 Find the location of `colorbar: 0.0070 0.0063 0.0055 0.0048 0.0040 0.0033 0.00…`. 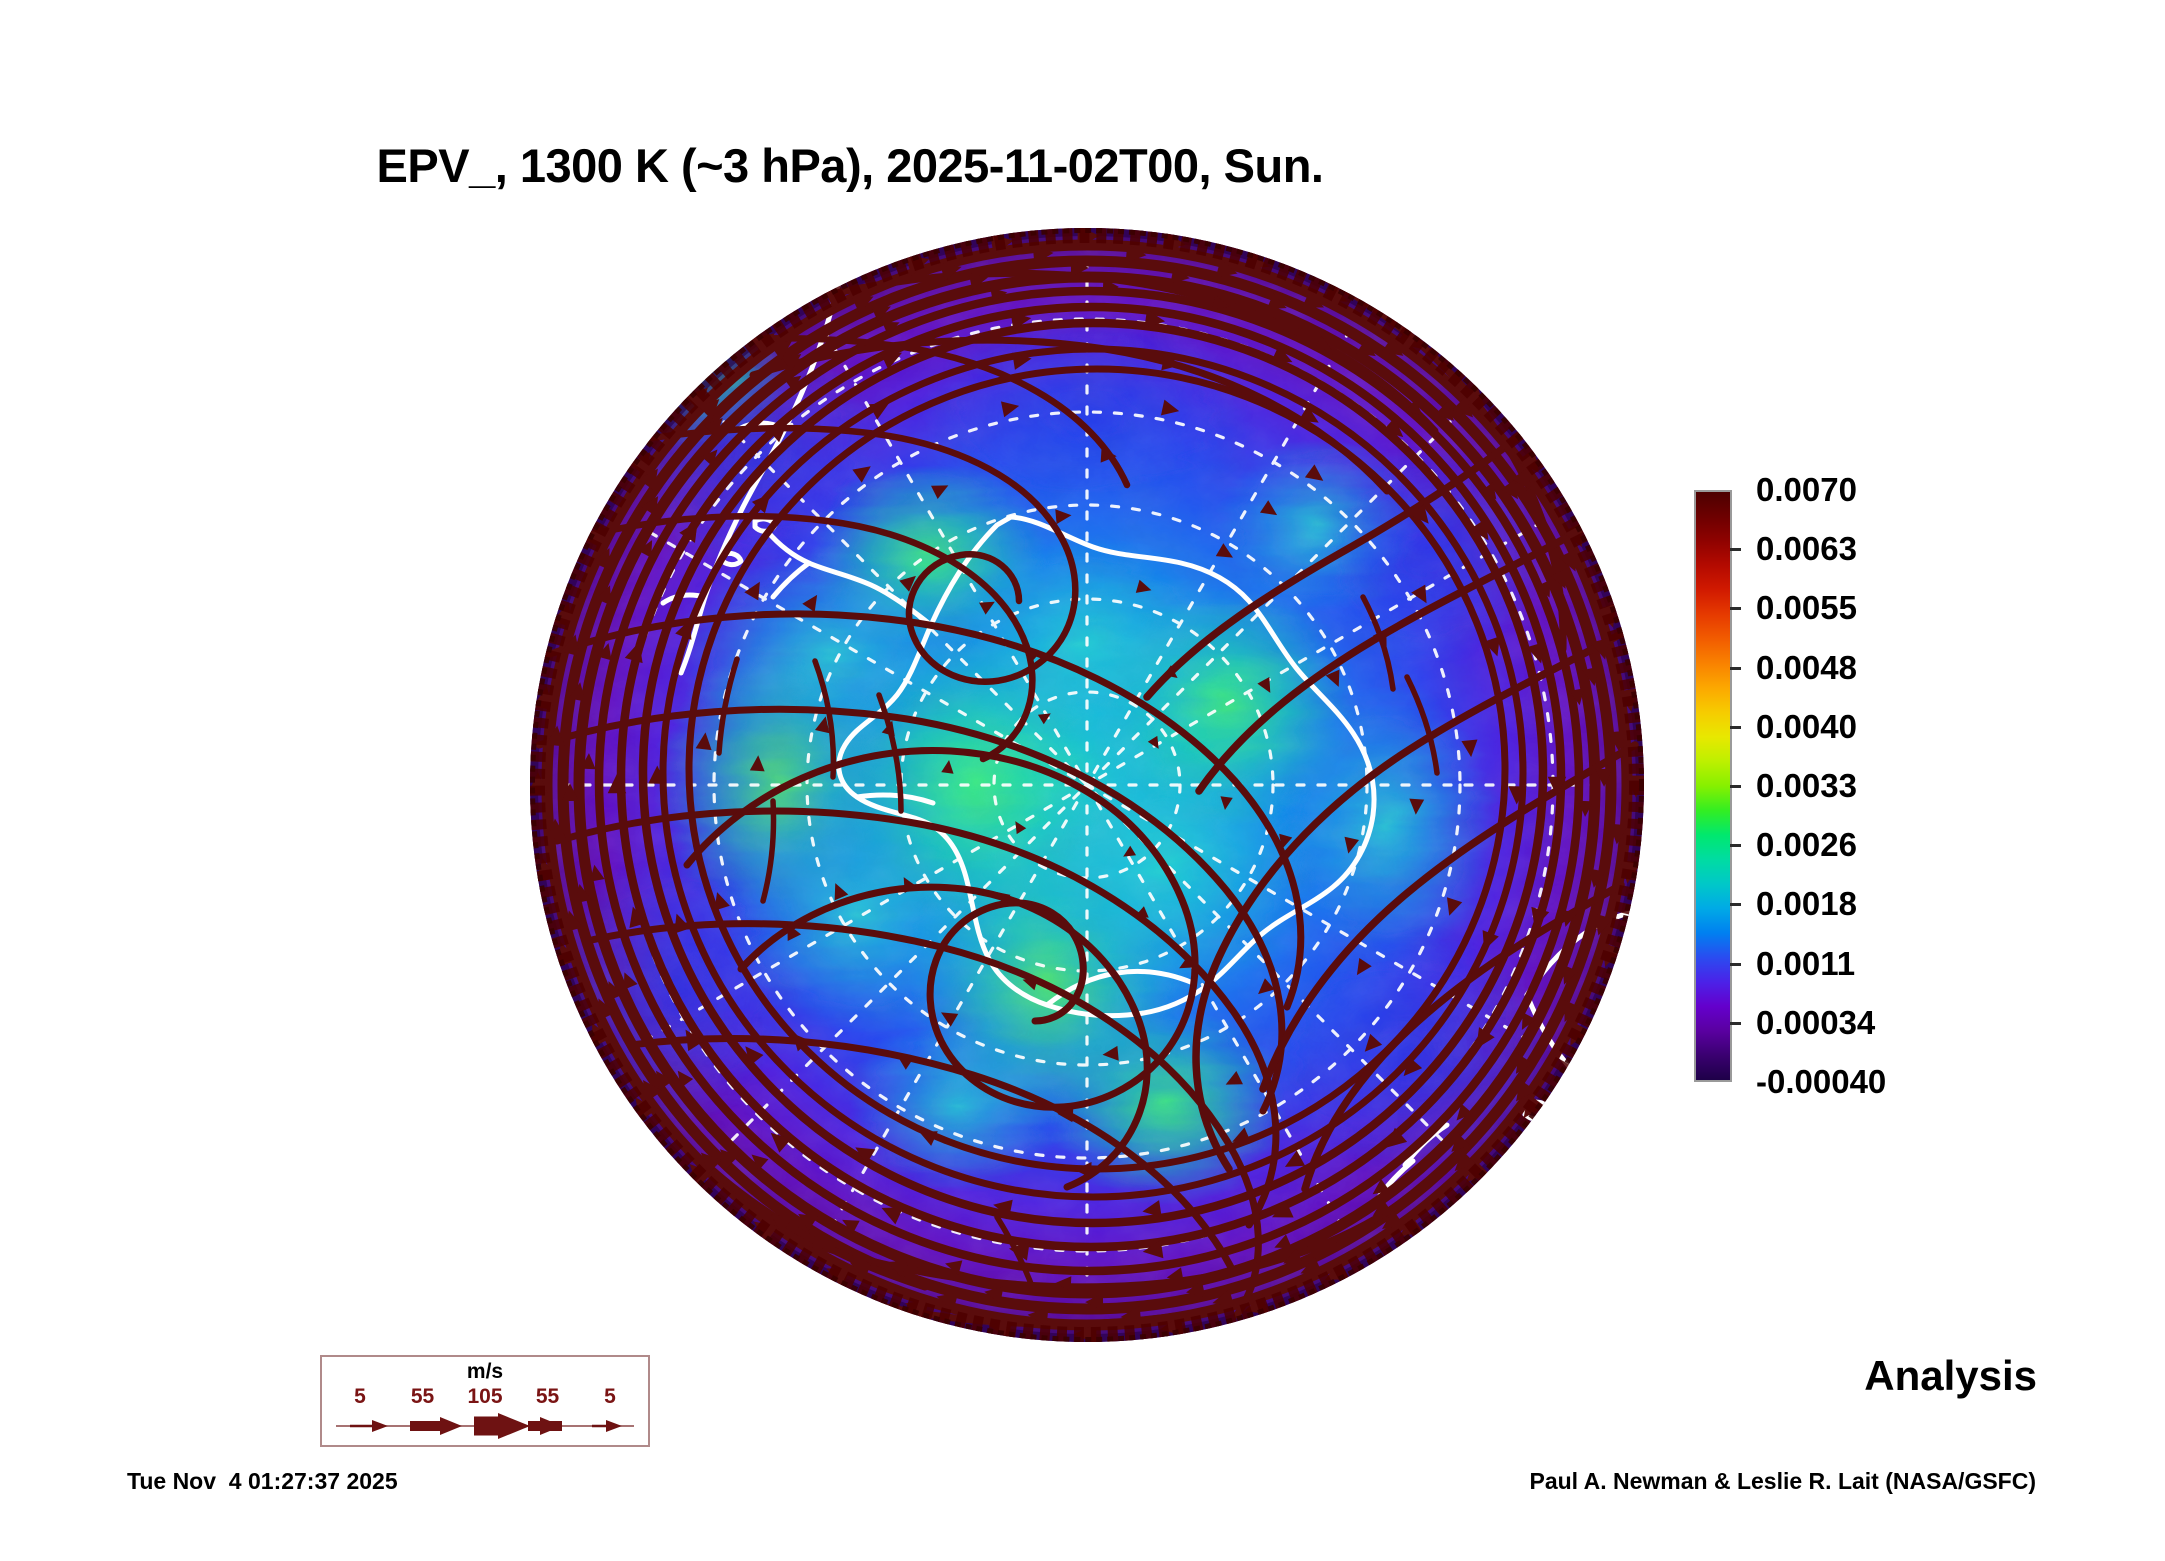

colorbar: 0.0070 0.0063 0.0055 0.0048 0.0040 0.0033 0.00… is located at coordinates (1904, 790).